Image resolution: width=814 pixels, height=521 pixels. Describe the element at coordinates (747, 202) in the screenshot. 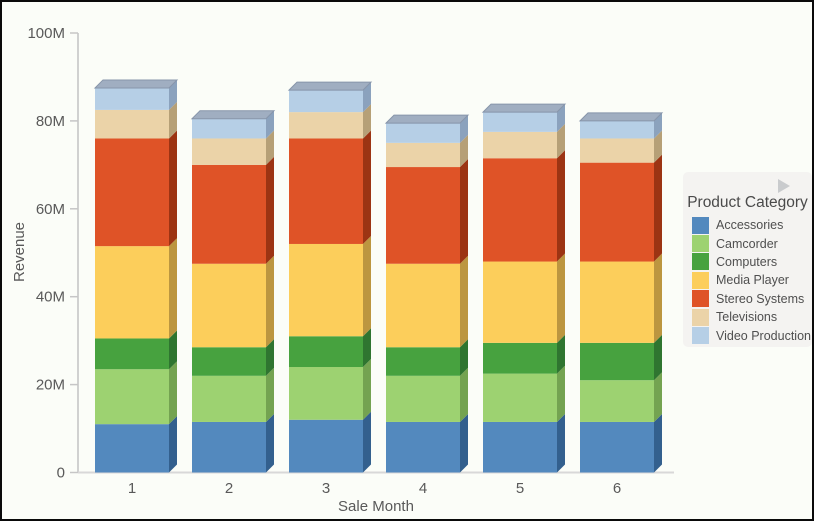

I see `legend-title: Product Category` at that location.